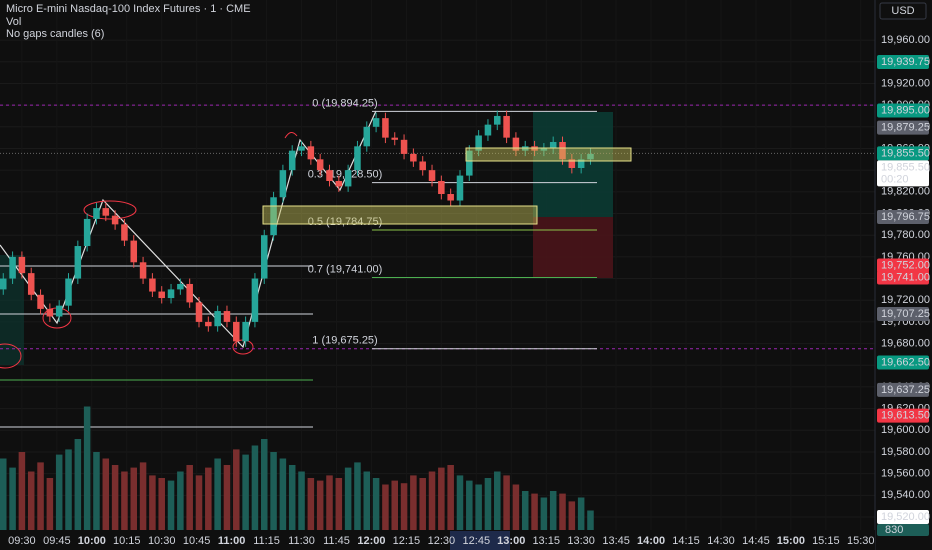  I want to click on currency: USD, so click(902, 11).